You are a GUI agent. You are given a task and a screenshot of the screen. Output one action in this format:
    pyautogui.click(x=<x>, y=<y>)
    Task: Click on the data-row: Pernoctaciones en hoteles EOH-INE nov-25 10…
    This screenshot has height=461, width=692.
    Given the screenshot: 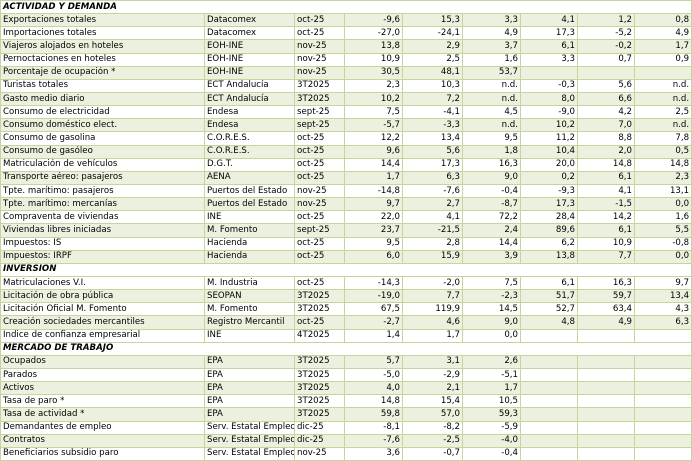 What is the action you would take?
    pyautogui.click(x=346, y=59)
    